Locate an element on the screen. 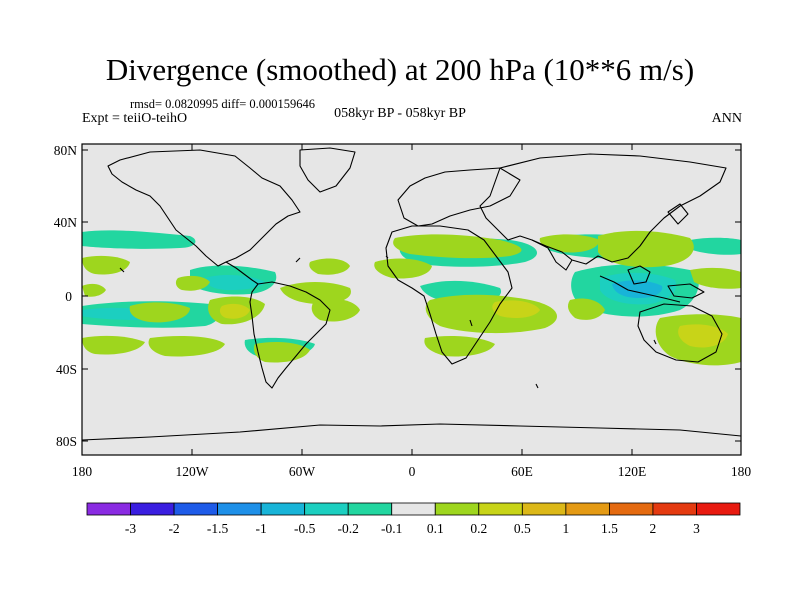 The width and height of the screenshot is (800, 600). lon-tick-label: 60E is located at coordinates (522, 471).